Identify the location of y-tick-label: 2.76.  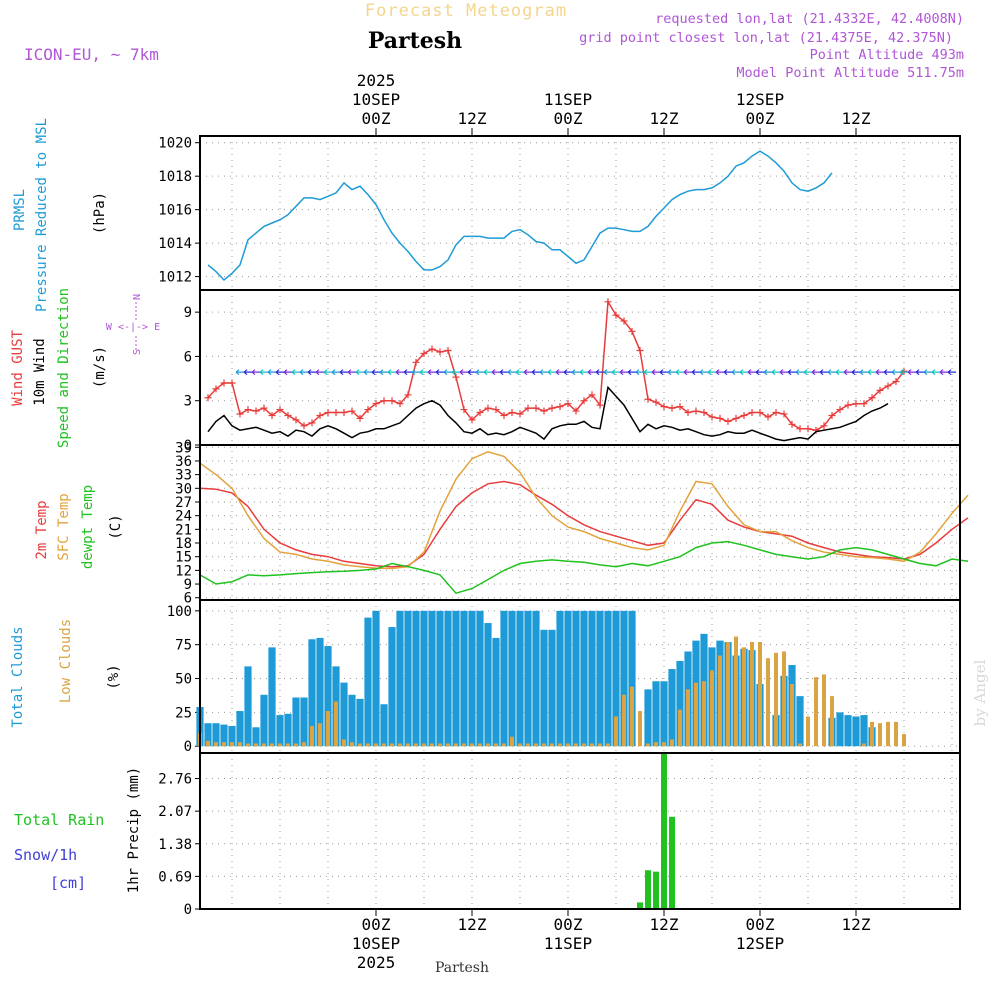
(175, 780).